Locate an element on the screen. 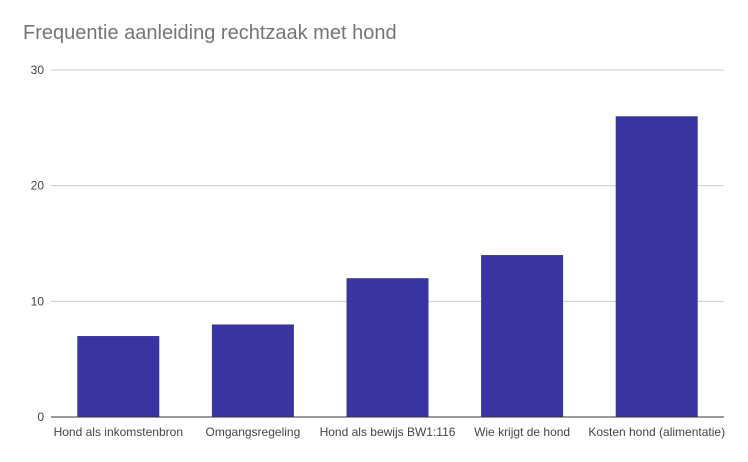 The image size is (748, 462). chart-title: Frequentie aanleiding rechtzaak met hond is located at coordinates (210, 33).